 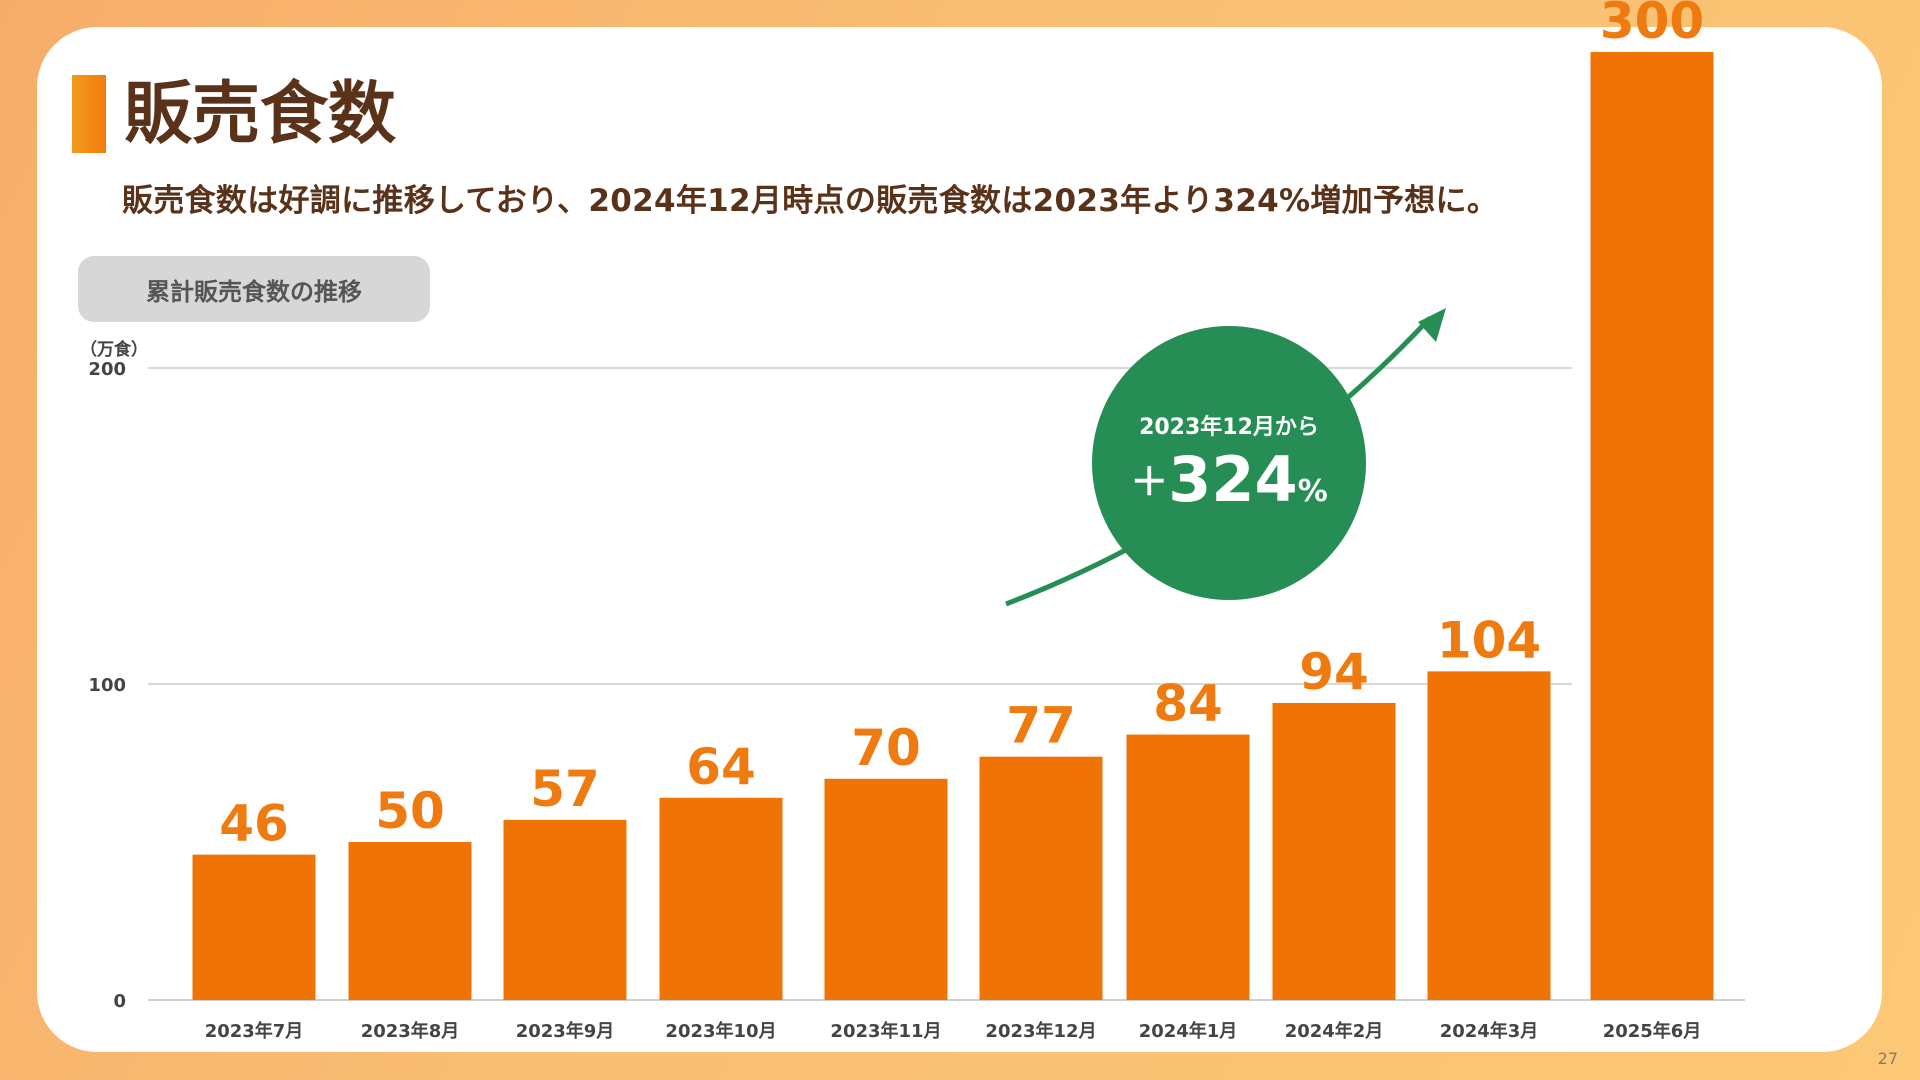 I want to click on x-tick-label: 2025年6月, so click(x=1652, y=1031).